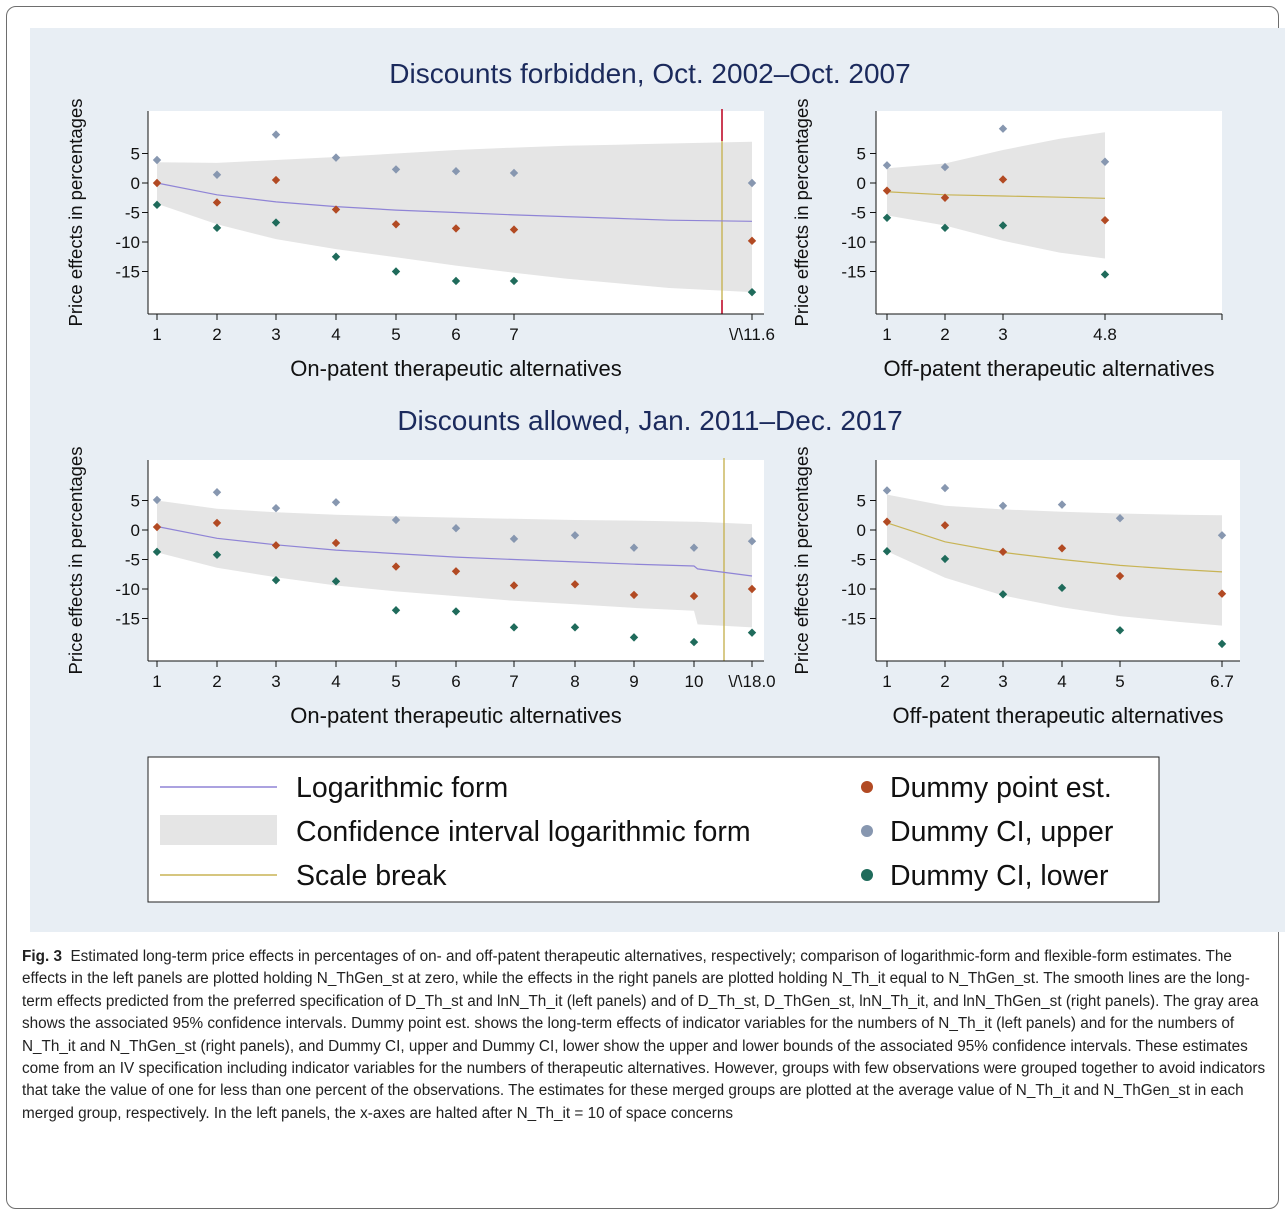 The image size is (1285, 1215). I want to click on x-tick-label: 5, so click(1119, 681).